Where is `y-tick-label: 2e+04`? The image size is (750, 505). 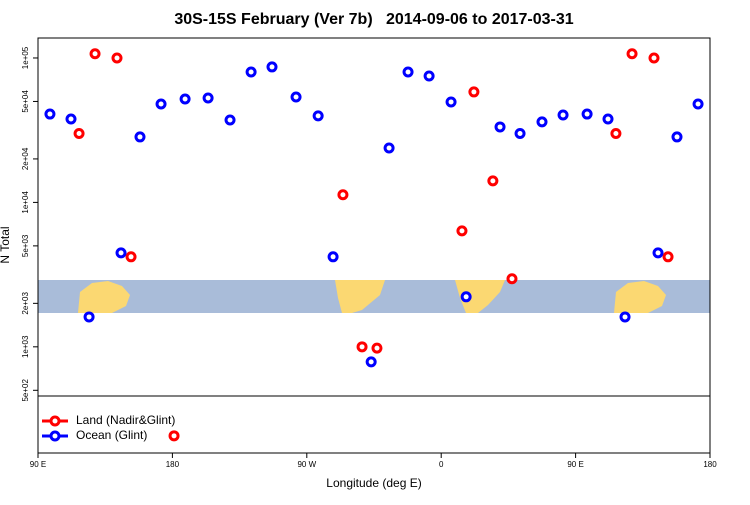
y-tick-label: 2e+04 is located at coordinates (25, 158).